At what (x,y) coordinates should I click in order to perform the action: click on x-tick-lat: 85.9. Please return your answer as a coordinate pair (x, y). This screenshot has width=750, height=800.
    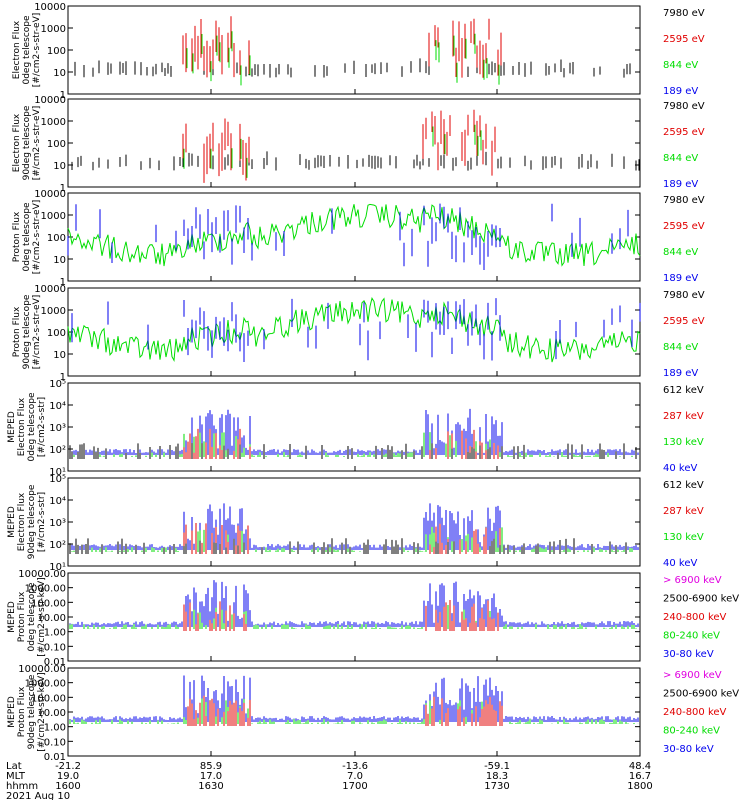
    Looking at the image, I should click on (211, 766).